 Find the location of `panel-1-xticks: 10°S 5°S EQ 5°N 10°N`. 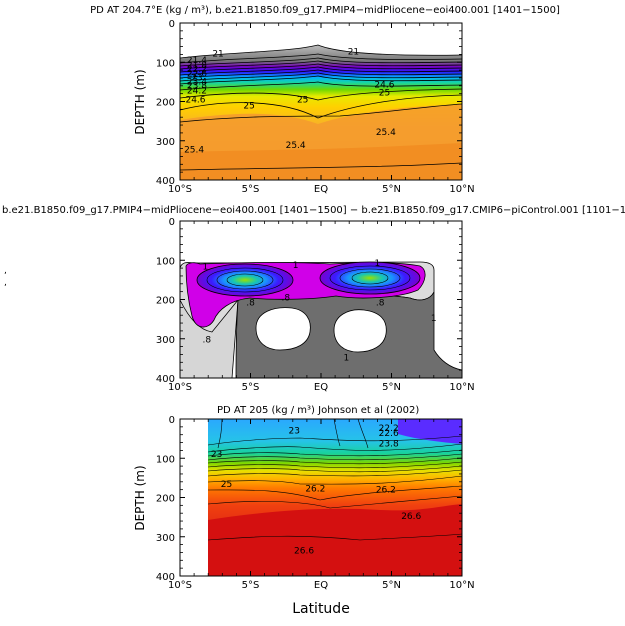

panel-1-xticks: 10°S 5°S EQ 5°N 10°N is located at coordinates (321, 109).